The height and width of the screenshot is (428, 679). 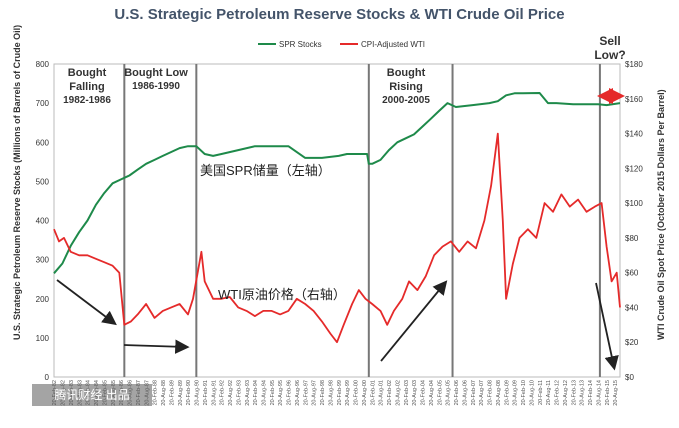 What do you see at coordinates (248, 393) in the screenshot?
I see `x-tick-label: 20-Aug-93` at bounding box center [248, 393].